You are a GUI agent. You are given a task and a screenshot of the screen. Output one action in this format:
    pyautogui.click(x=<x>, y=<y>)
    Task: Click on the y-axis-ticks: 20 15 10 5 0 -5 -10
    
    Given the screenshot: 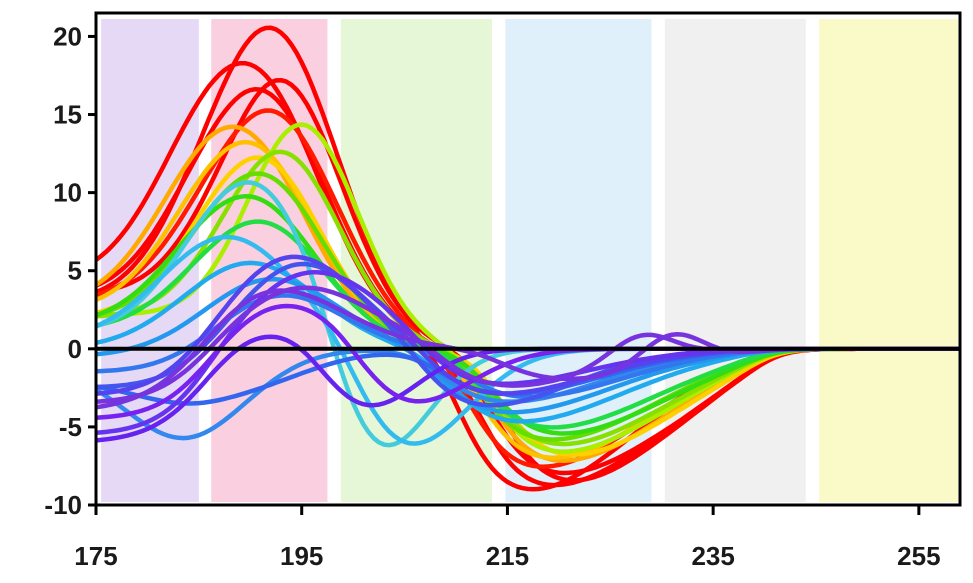 What is the action you would take?
    pyautogui.click(x=70, y=270)
    